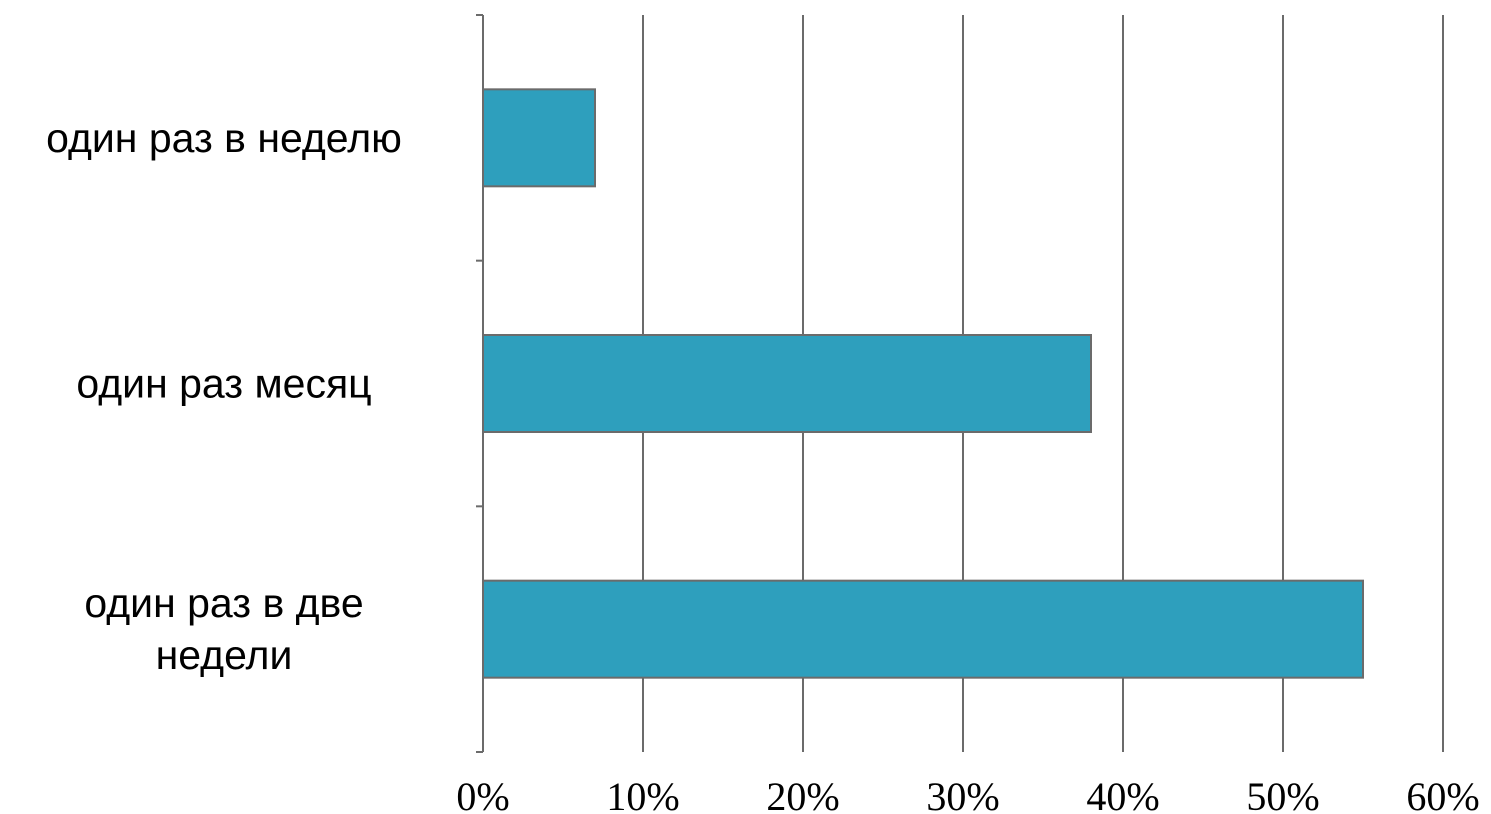  Describe the element at coordinates (1282, 794) in the screenshot. I see `x-tick-label-5: 50%` at that location.